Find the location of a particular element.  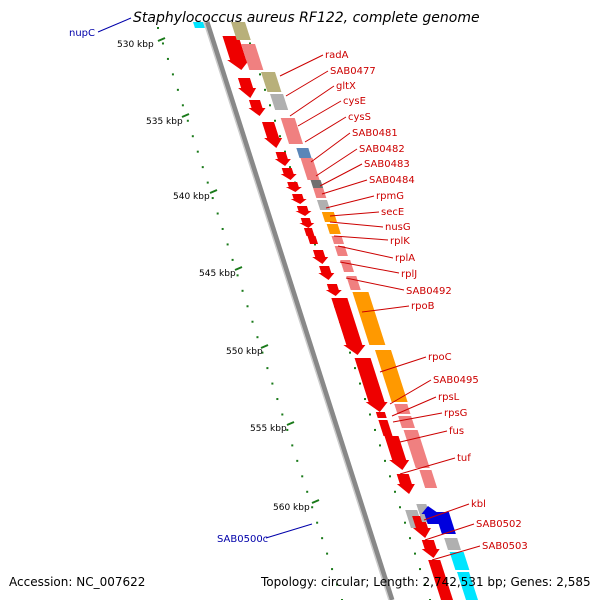

gene-label: rpsL is located at coordinates (449, 397).